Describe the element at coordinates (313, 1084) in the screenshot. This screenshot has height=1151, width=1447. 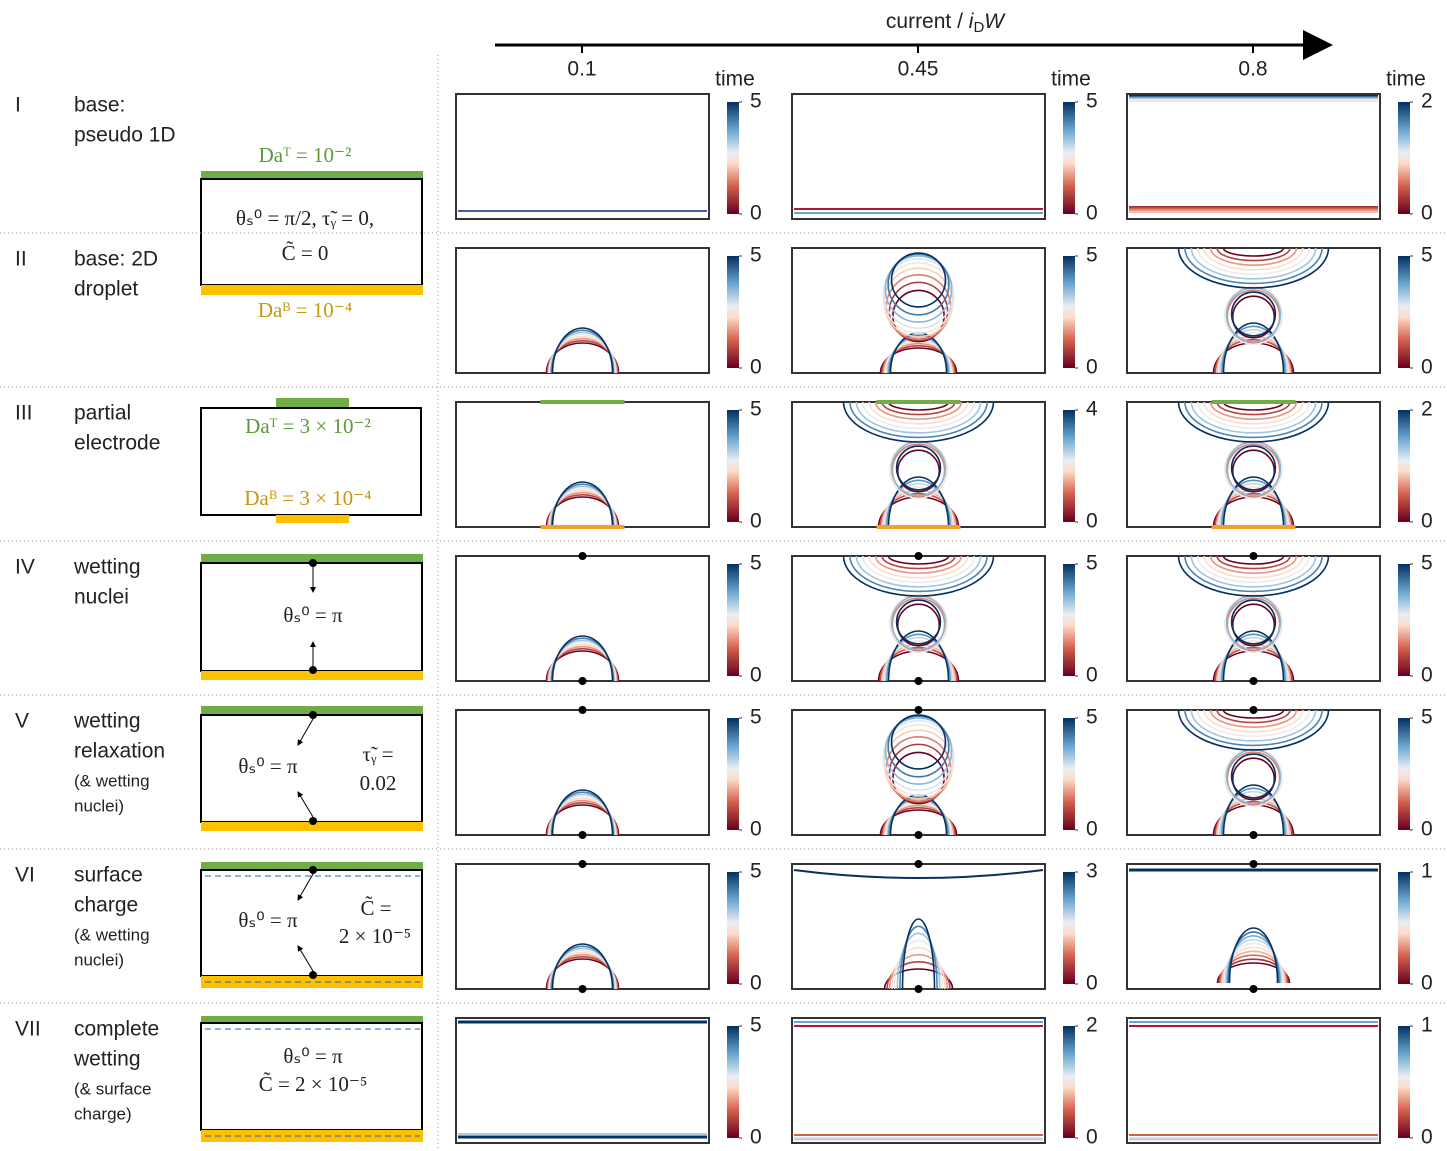
I see `condition: C̃ = 2 × 10⁻⁵` at that location.